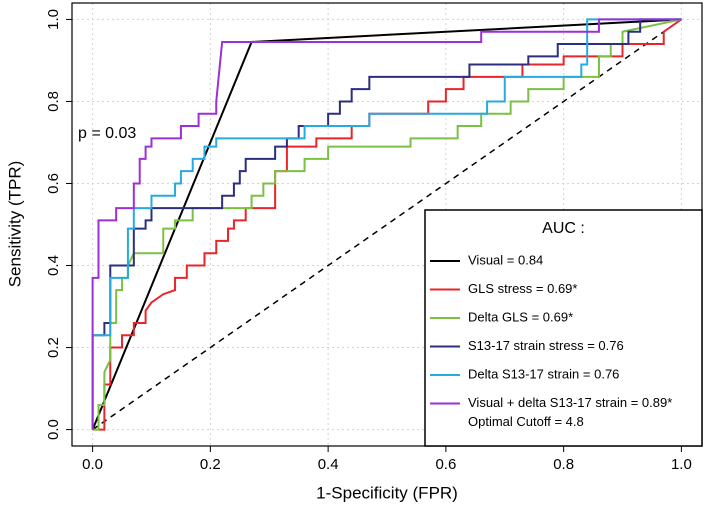 Image resolution: width=708 pixels, height=509 pixels. What do you see at coordinates (543, 373) in the screenshot?
I see `legend-label: Delta S13-17 strain = 0.76` at bounding box center [543, 373].